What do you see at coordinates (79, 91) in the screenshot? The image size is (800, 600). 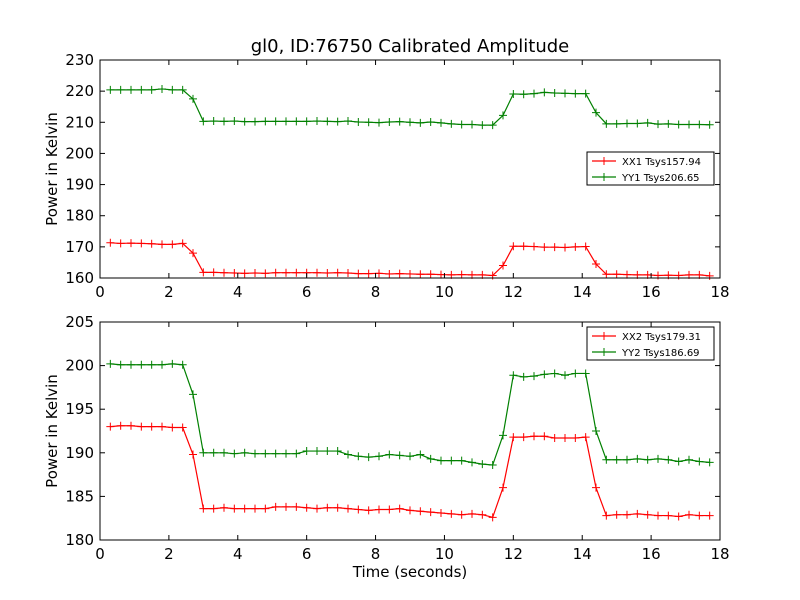 I see `y-tick-label: 220` at bounding box center [79, 91].